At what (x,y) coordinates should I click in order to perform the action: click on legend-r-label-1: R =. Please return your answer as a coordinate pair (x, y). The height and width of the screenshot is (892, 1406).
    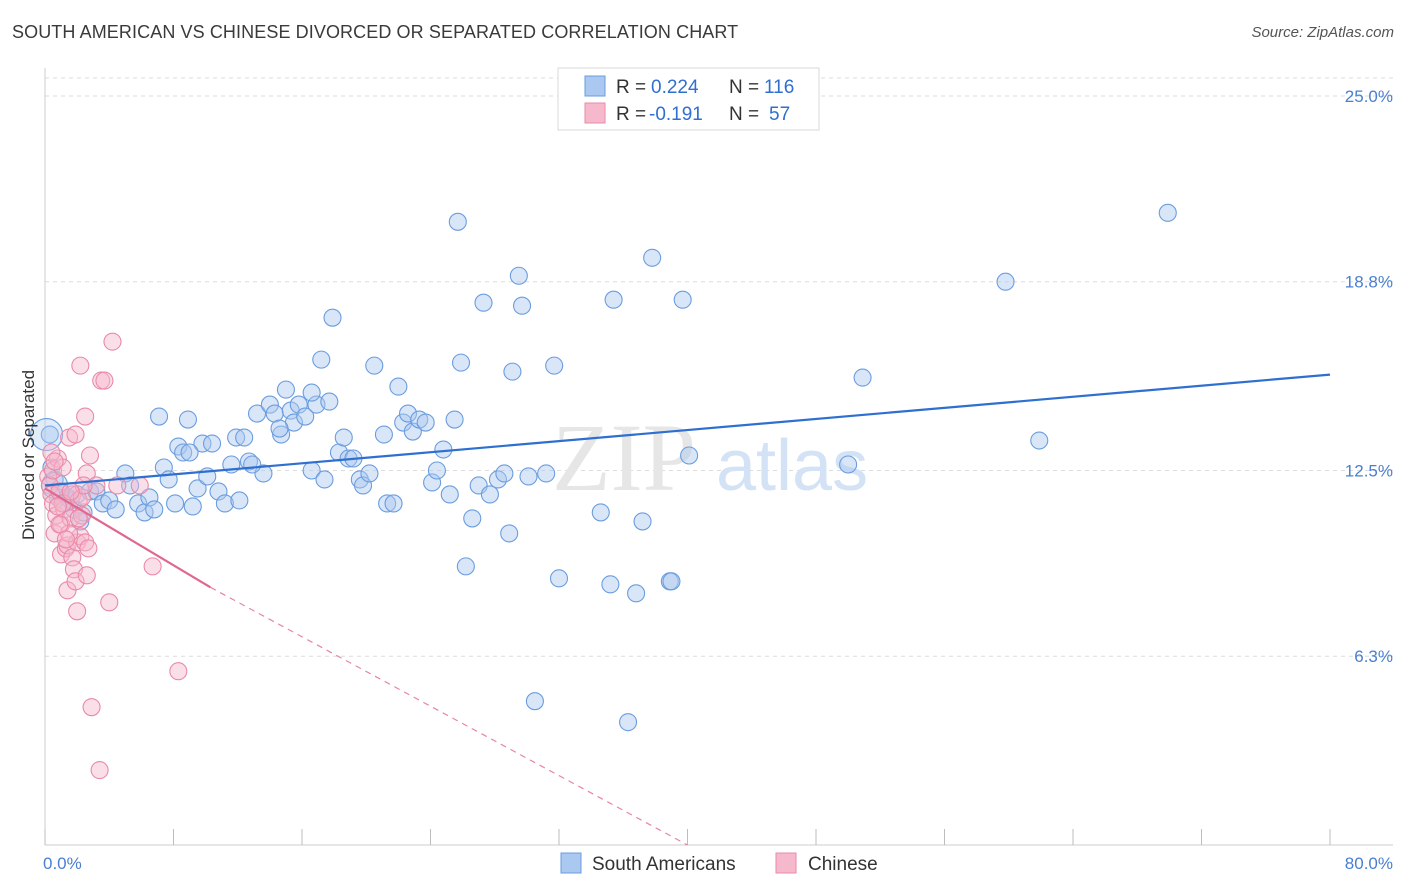
    Looking at the image, I should click on (633, 87).